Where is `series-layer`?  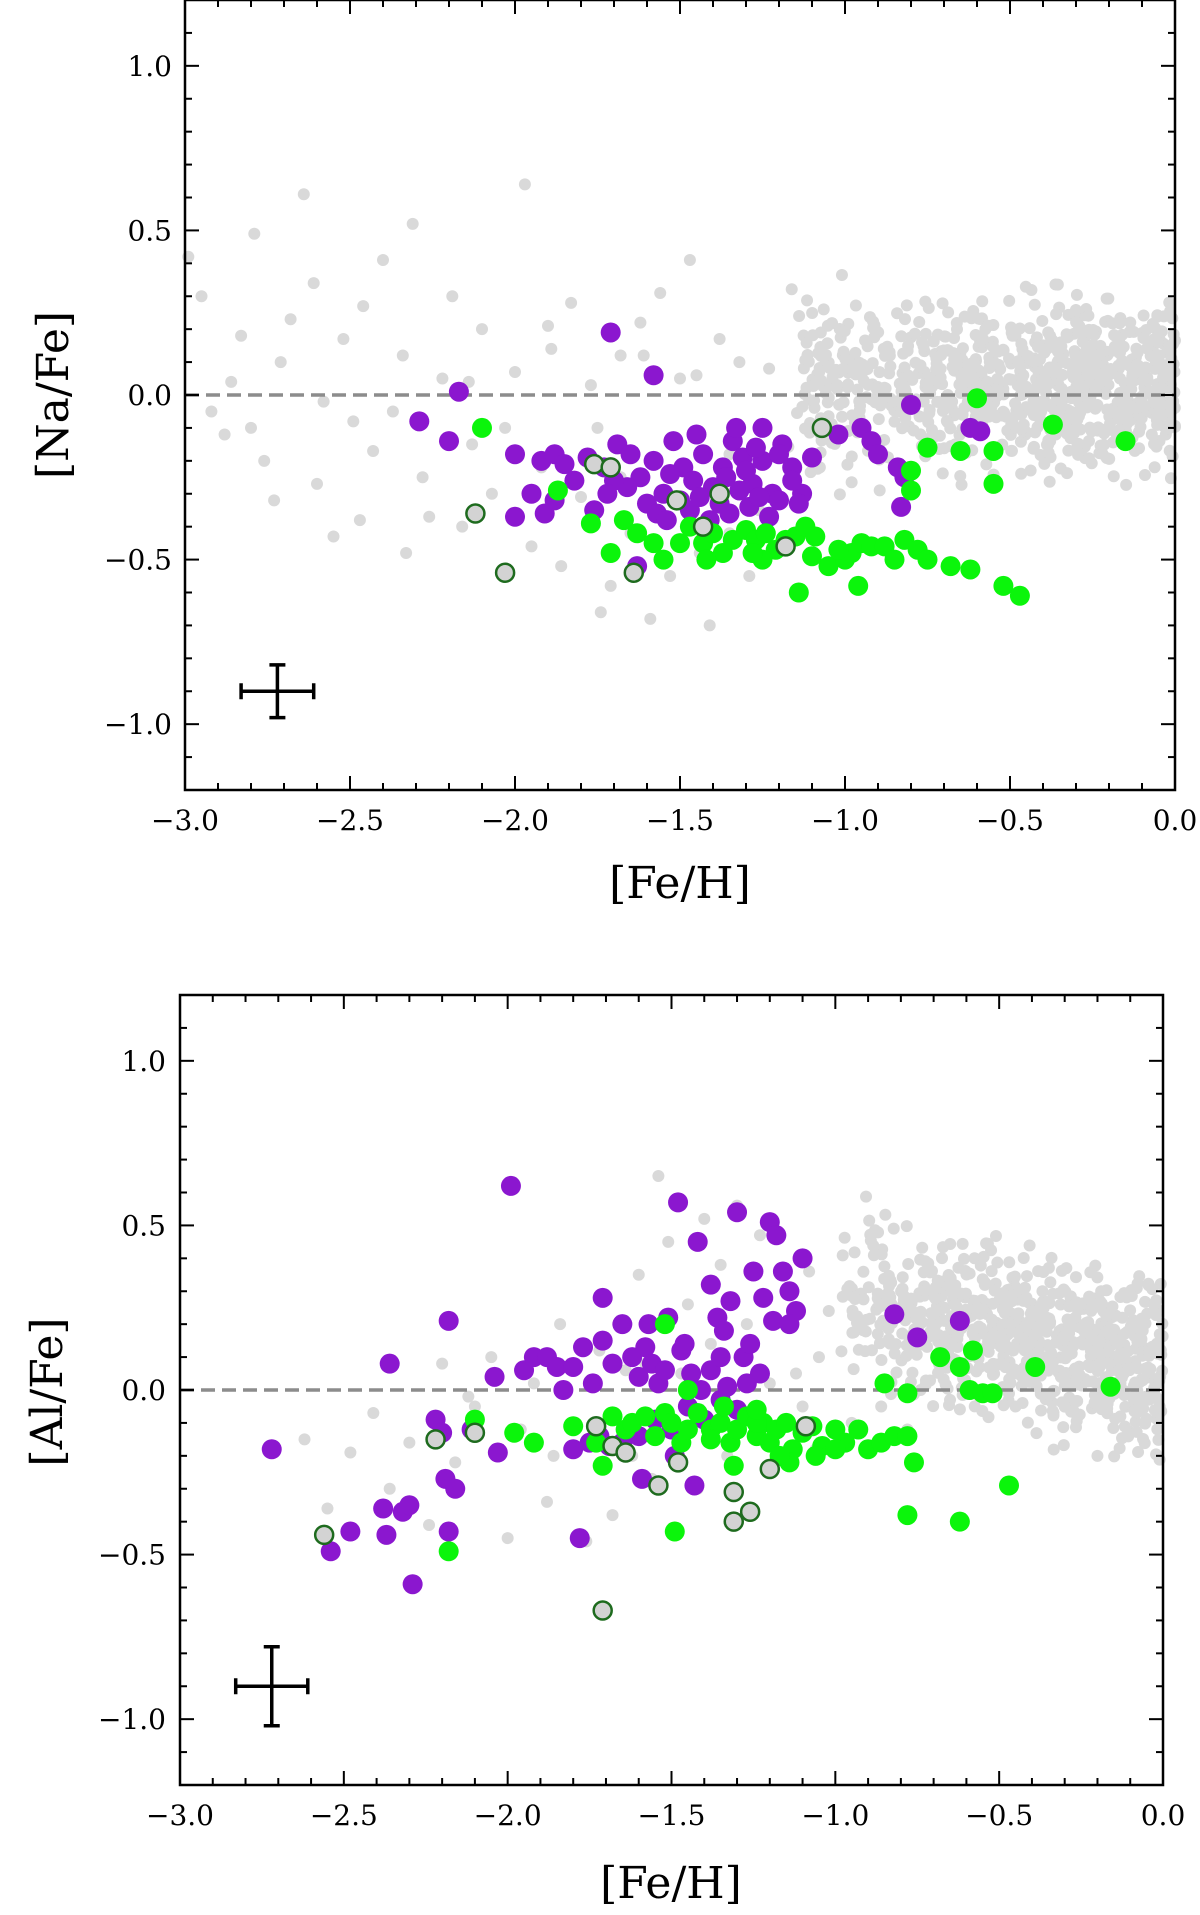
series-layer is located at coordinates (772, 464).